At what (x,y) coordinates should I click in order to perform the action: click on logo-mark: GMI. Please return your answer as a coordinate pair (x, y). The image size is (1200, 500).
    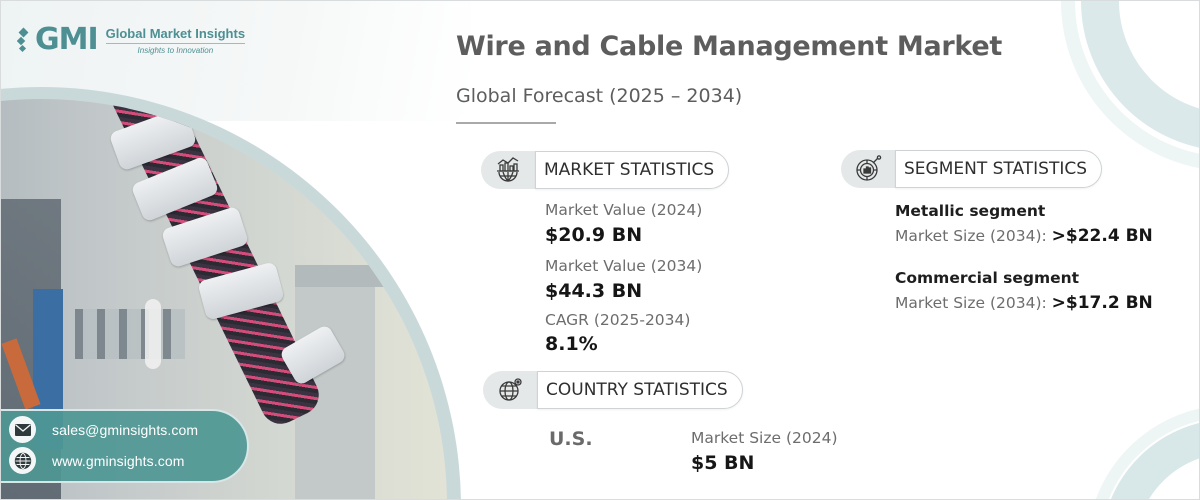
    Looking at the image, I should click on (67, 39).